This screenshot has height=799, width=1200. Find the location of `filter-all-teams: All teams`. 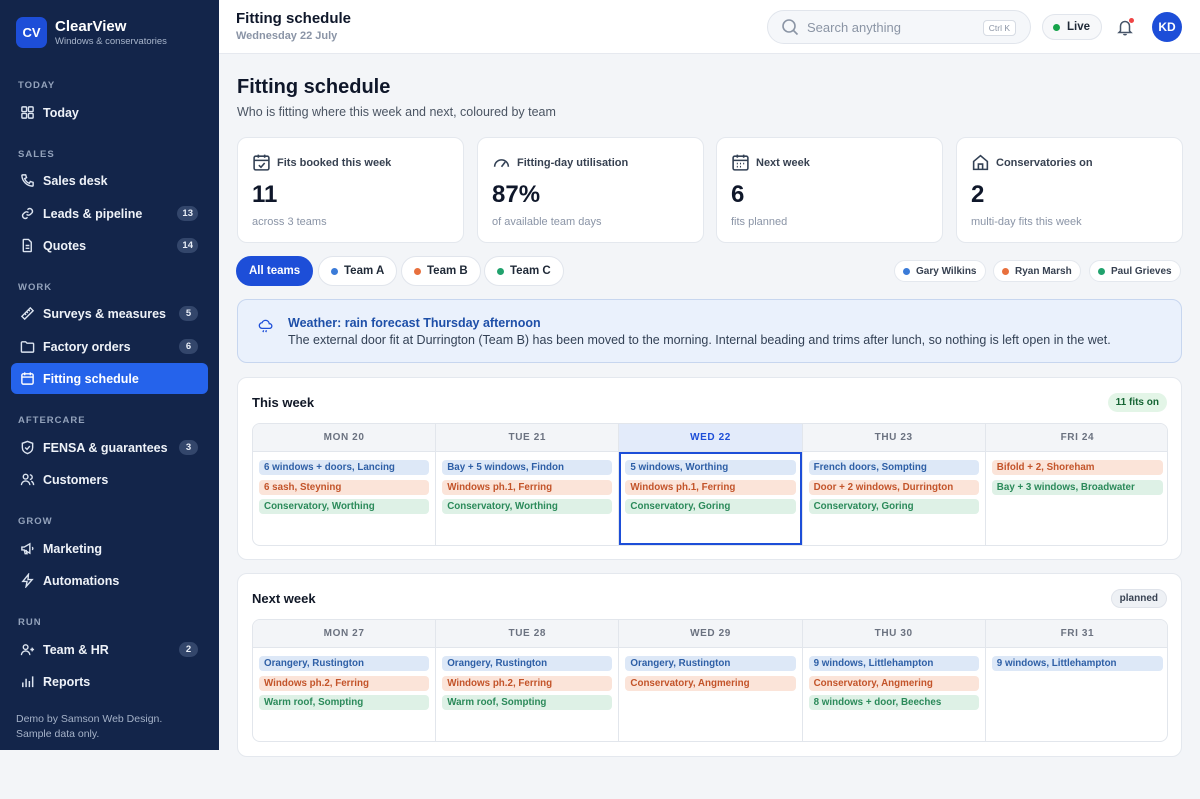

filter-all-teams: All teams is located at coordinates (275, 271).